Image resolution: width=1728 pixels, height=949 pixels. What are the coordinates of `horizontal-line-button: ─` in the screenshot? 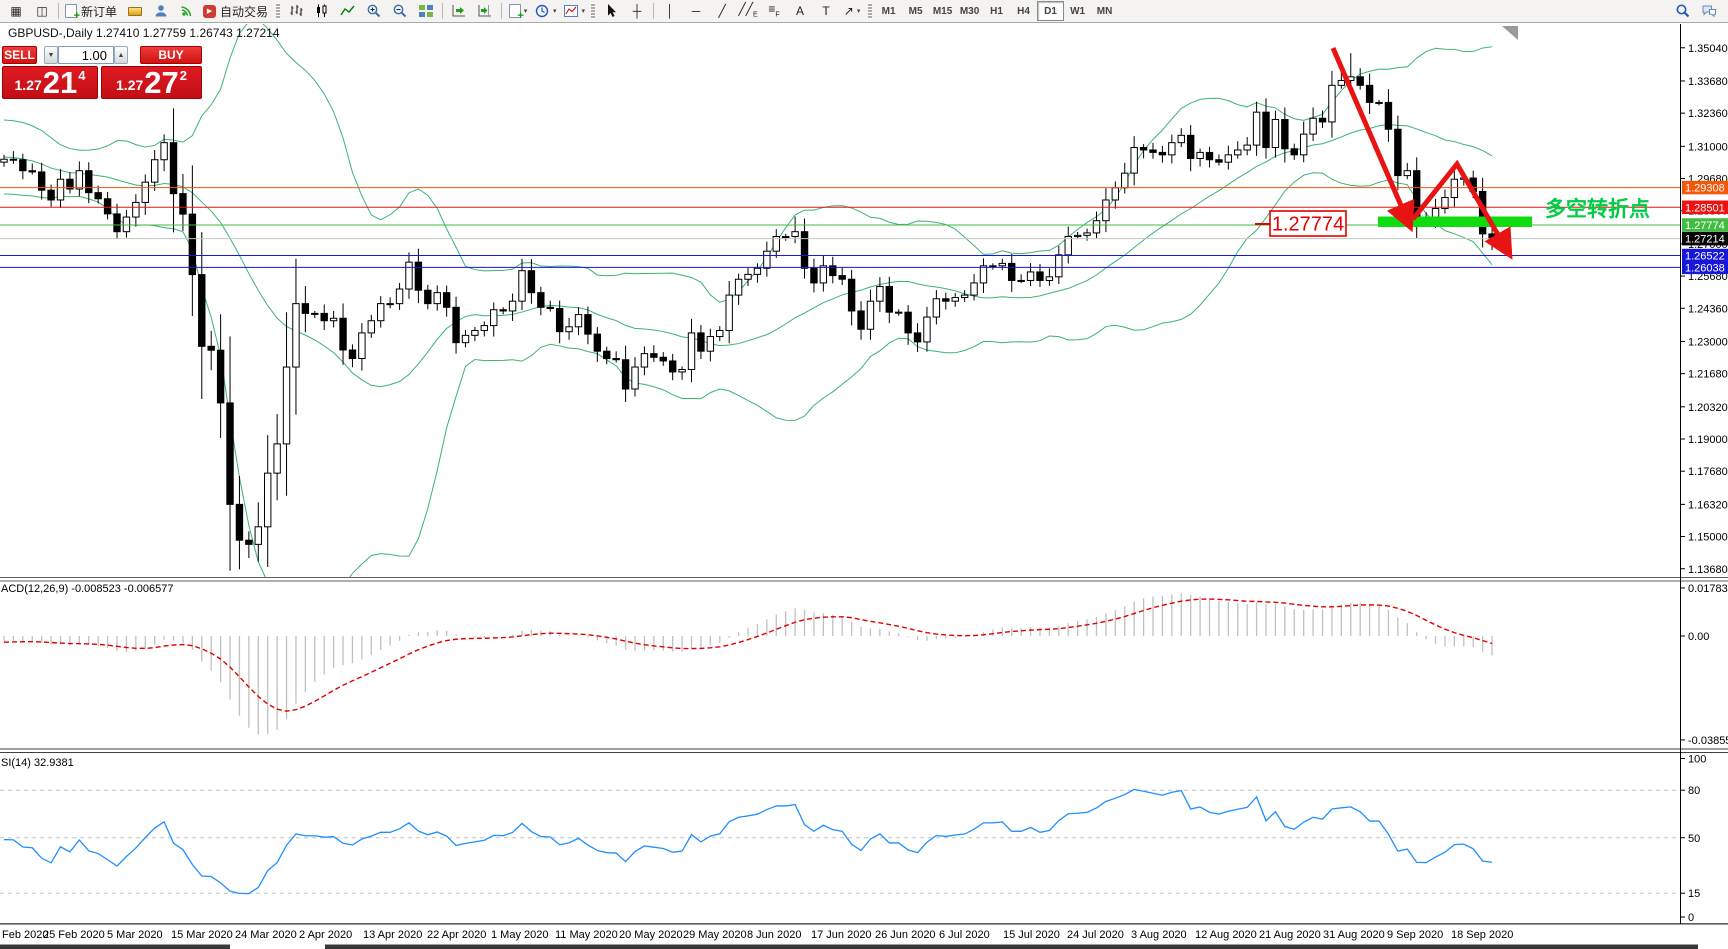 It's located at (696, 11).